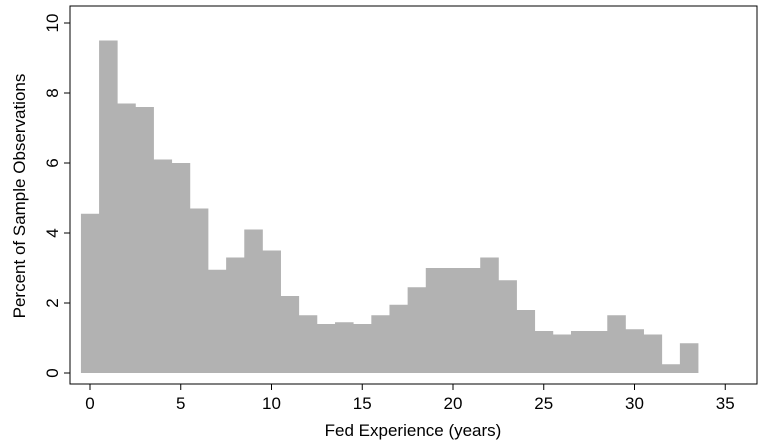  What do you see at coordinates (52, 372) in the screenshot?
I see `y-tick-label: 0` at bounding box center [52, 372].